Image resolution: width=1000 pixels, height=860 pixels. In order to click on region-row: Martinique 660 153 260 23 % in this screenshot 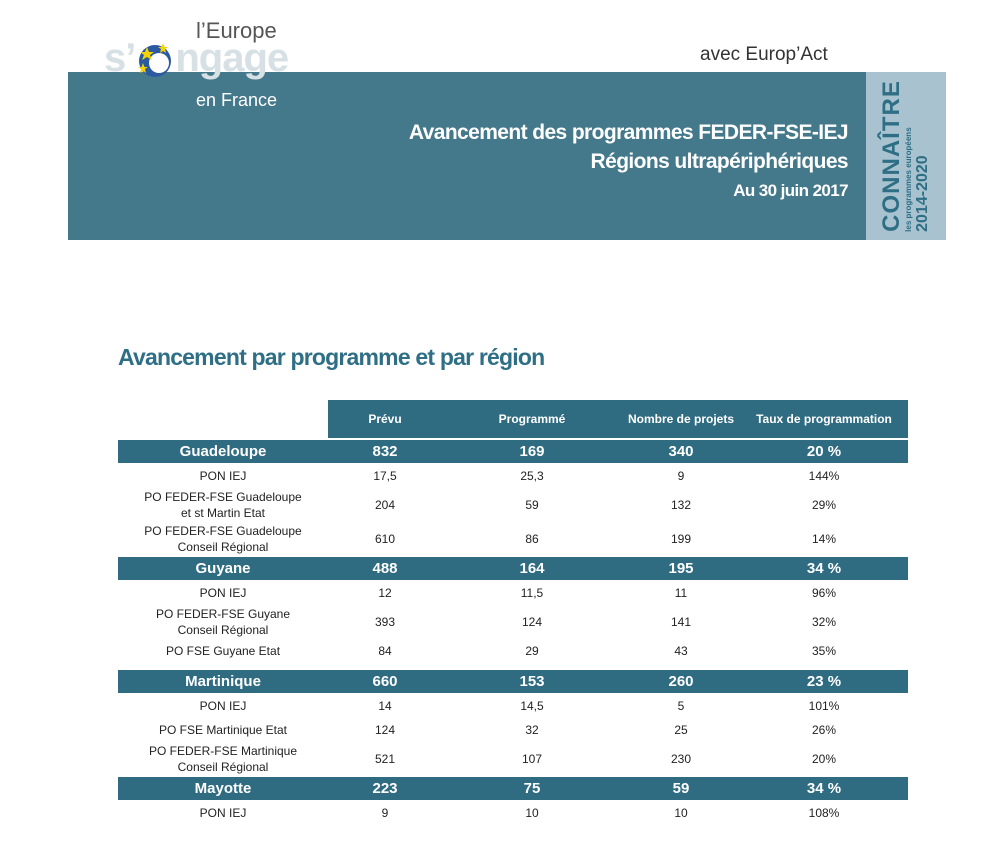, I will do `click(513, 681)`.